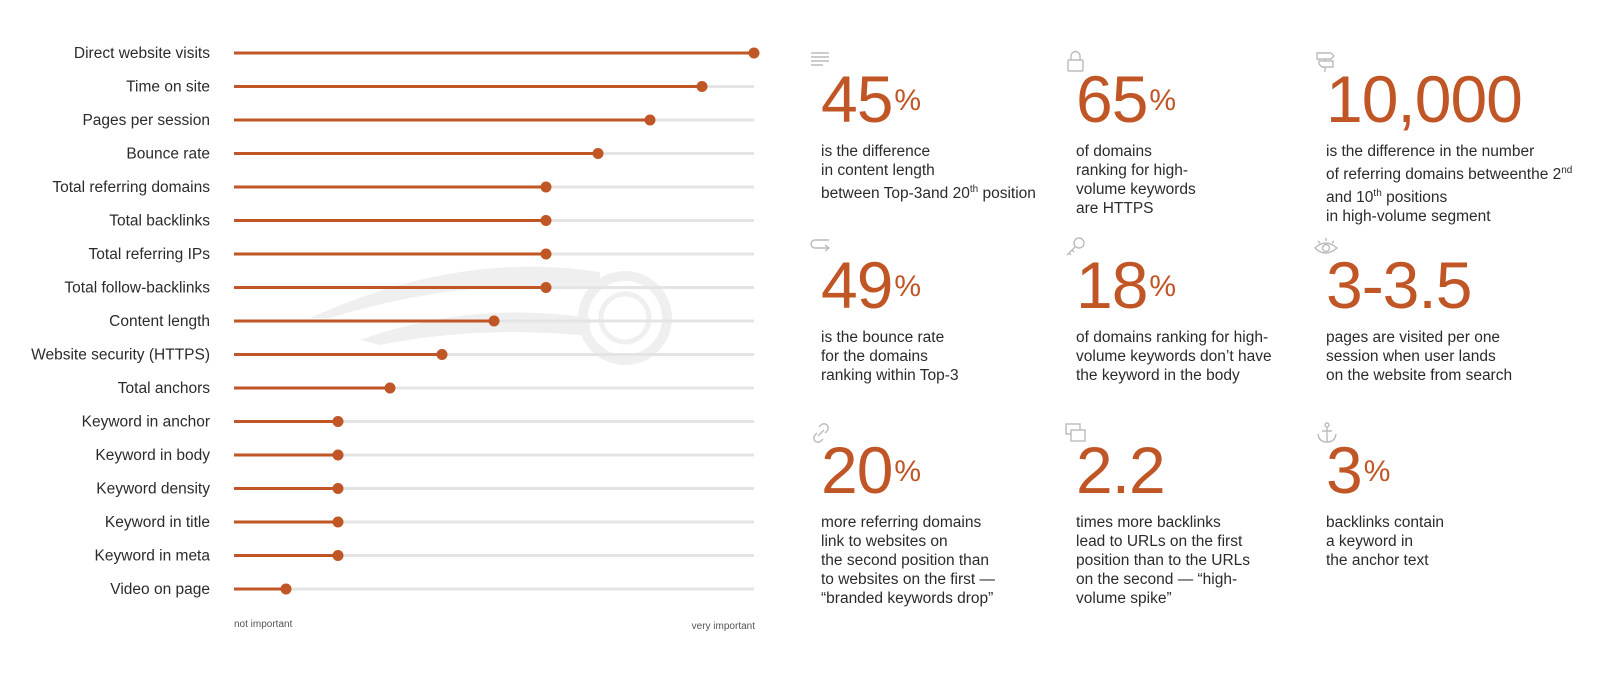 This screenshot has width=1600, height=686. Describe the element at coordinates (871, 285) in the screenshot. I see `stat-value: 49%` at that location.